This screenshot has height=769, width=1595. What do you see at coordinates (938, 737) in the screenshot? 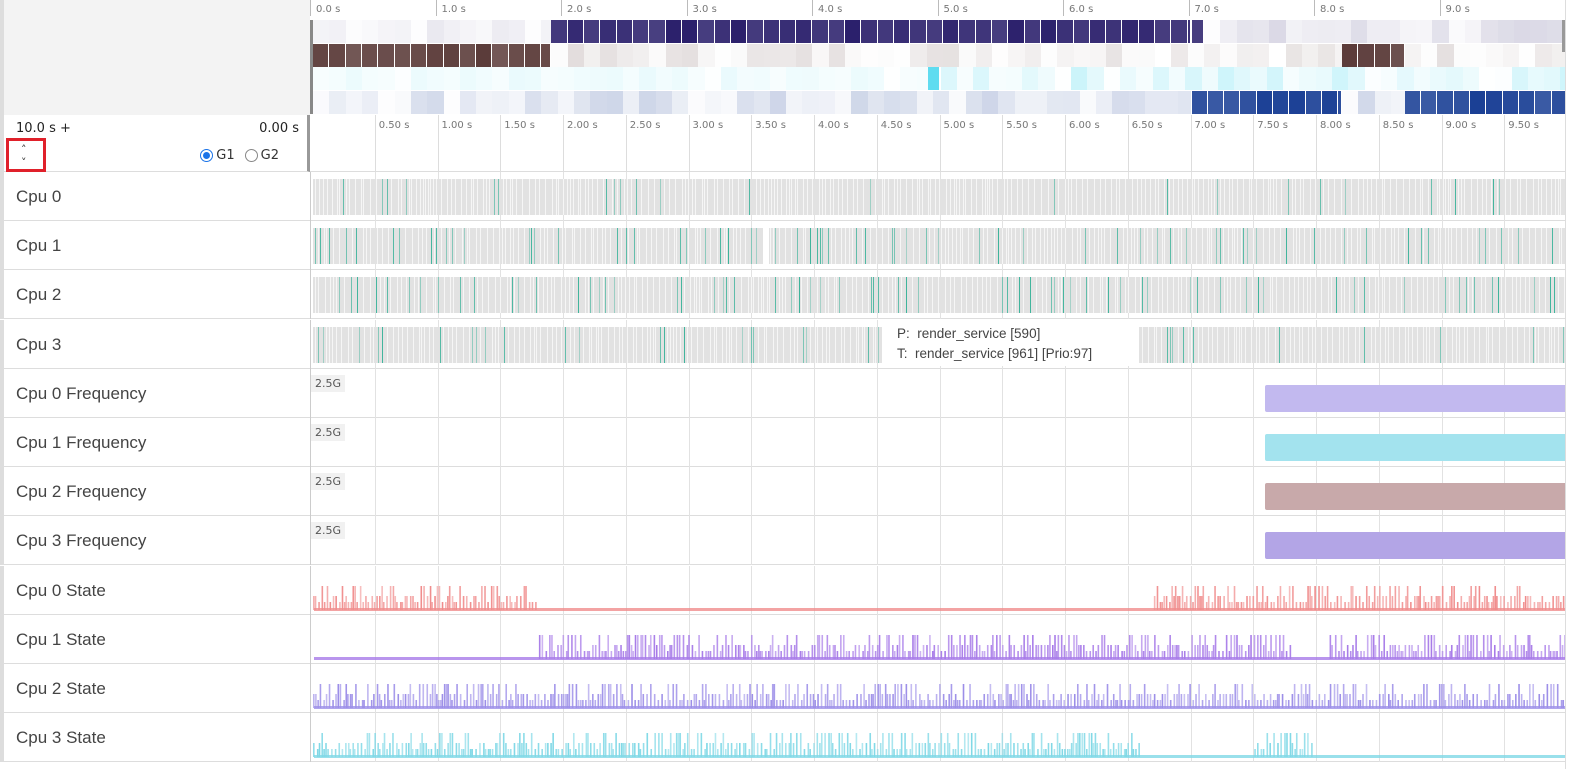
I see `state-graph` at bounding box center [938, 737].